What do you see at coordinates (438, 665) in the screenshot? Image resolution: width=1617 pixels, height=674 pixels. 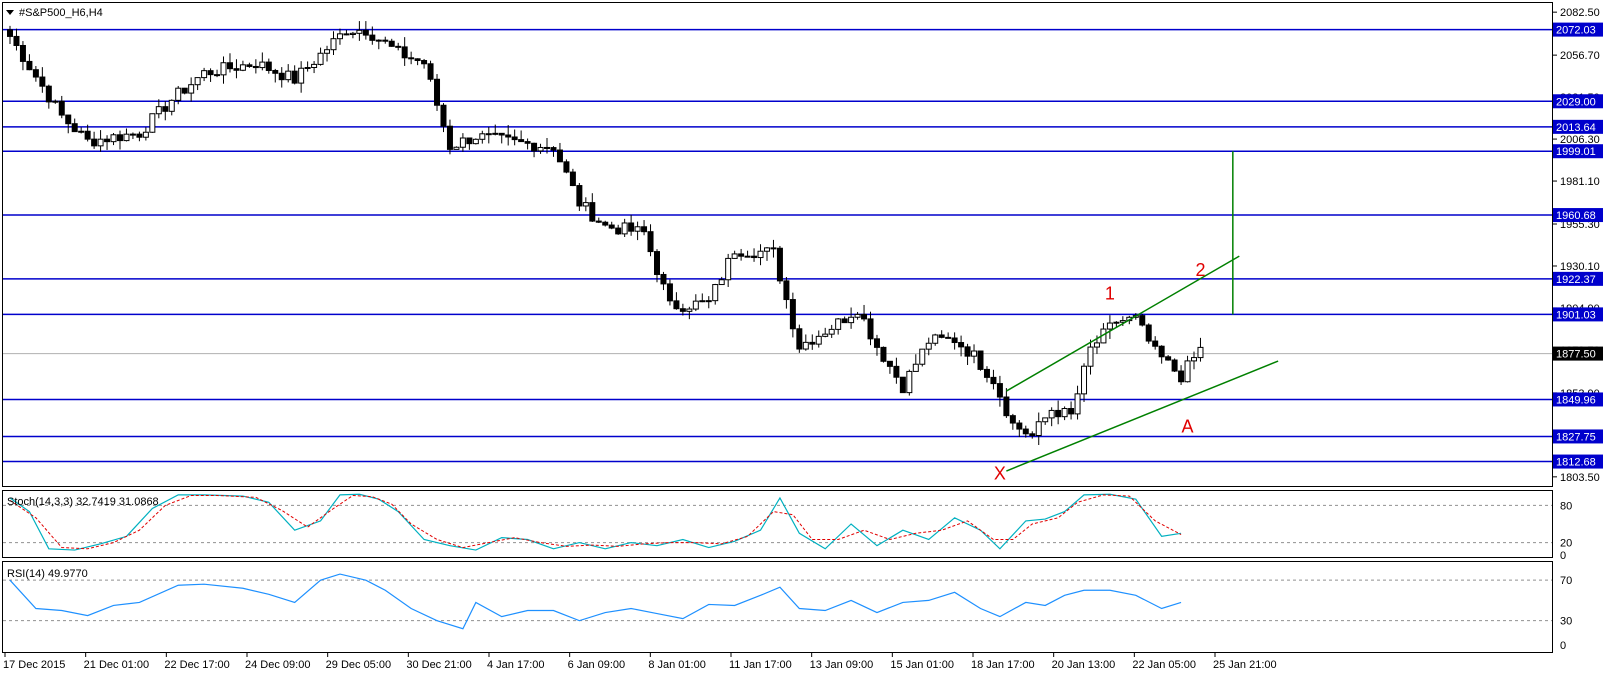 I see `time-tick-label: 30 Dec 21:00` at bounding box center [438, 665].